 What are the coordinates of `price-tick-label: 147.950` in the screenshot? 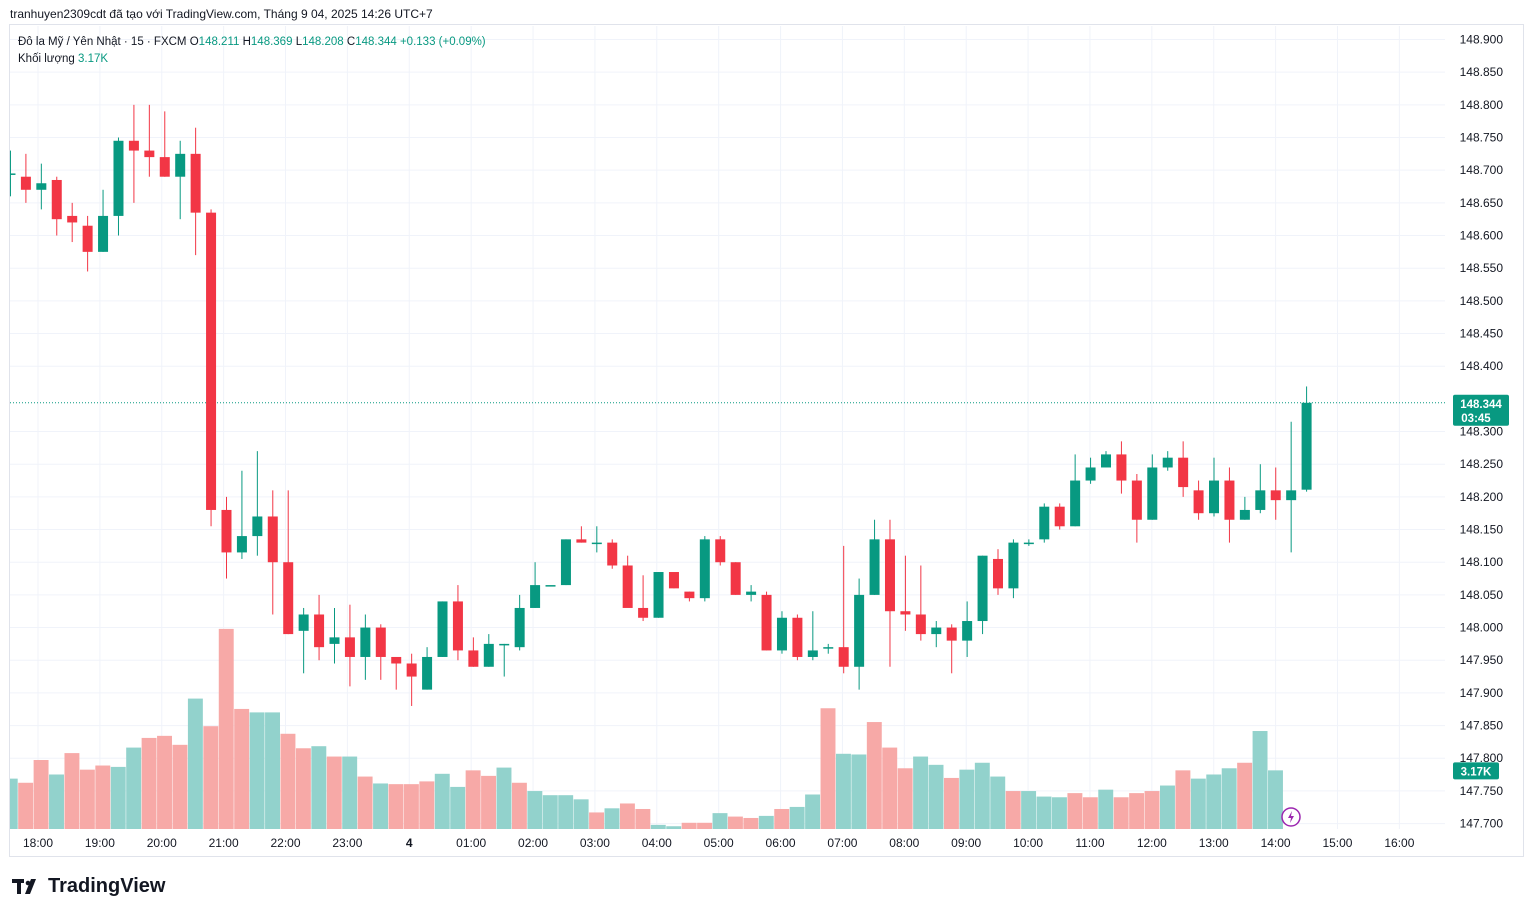 It's located at (1482, 660).